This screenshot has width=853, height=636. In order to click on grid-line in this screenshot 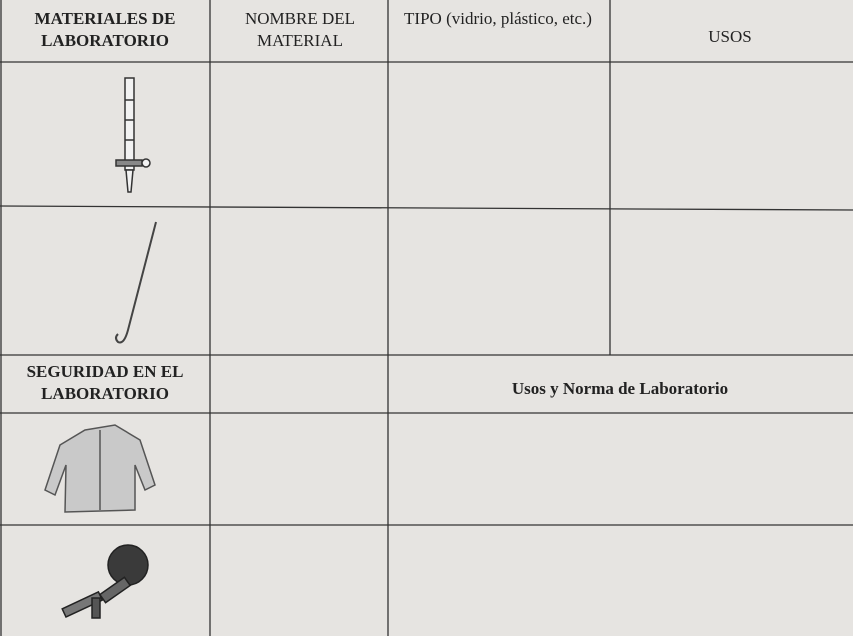, I will do `click(426, 208)`.